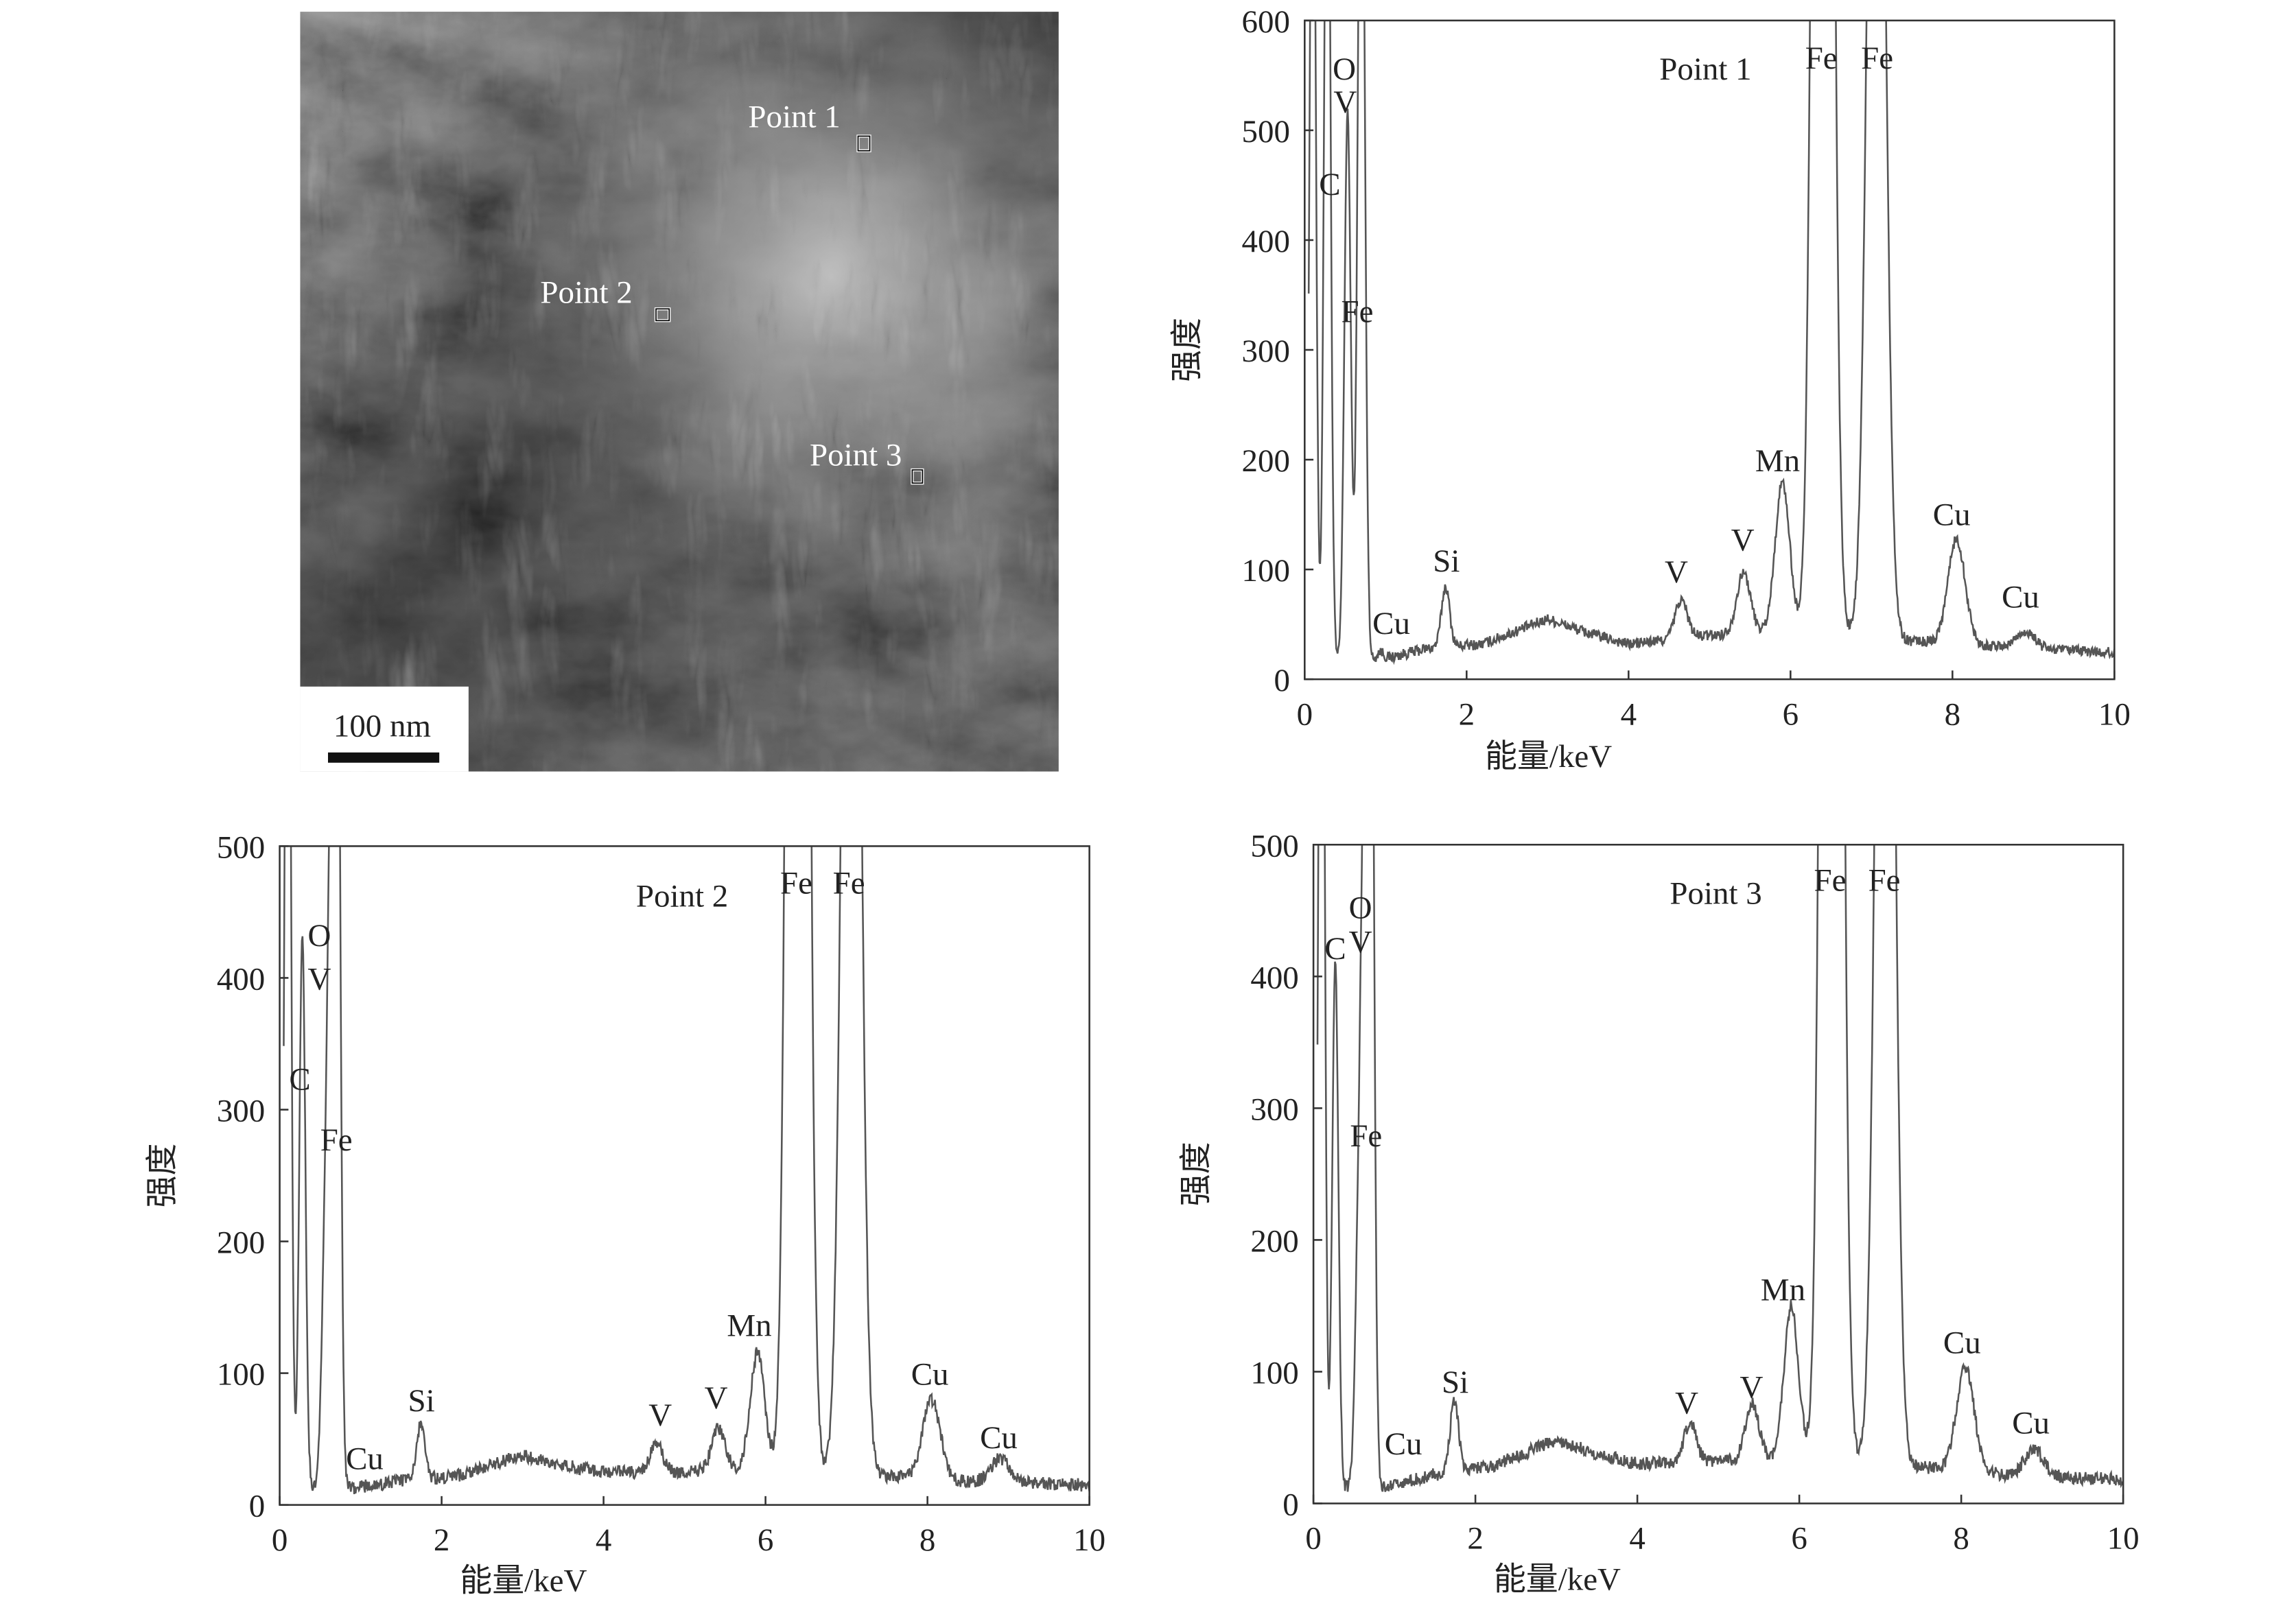 The width and height of the screenshot is (2296, 1606). What do you see at coordinates (382, 726) in the screenshot?
I see `scale-bar-label: 100 nm` at bounding box center [382, 726].